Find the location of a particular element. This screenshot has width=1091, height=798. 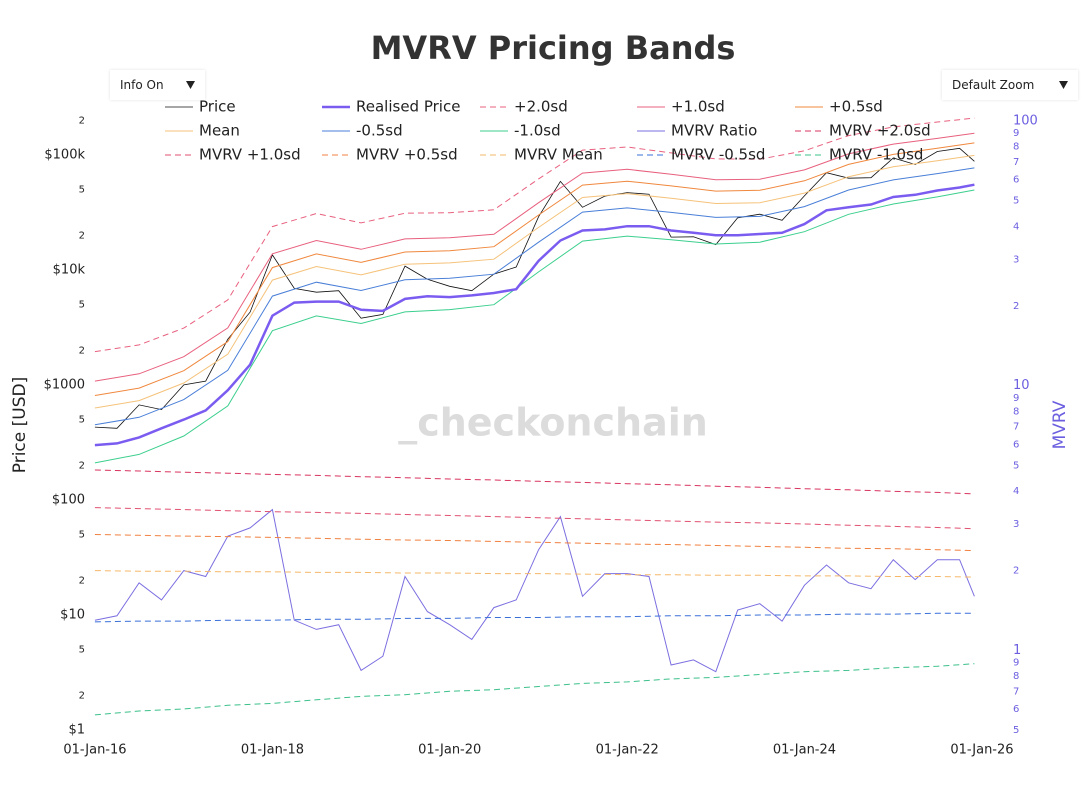

y-tick-label: $1 is located at coordinates (76, 730).